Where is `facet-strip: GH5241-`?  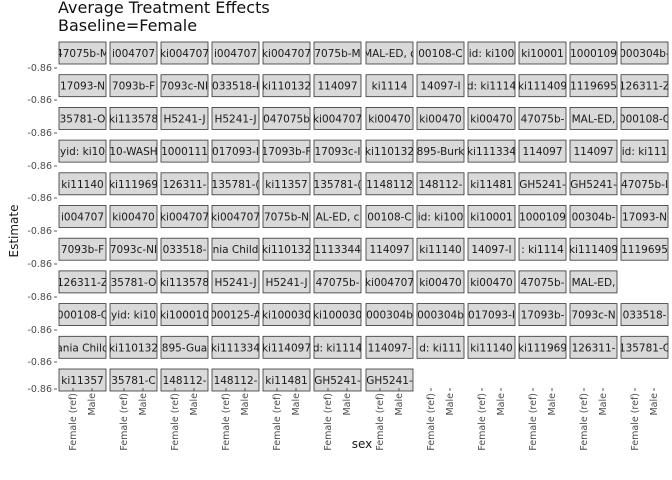 facet-strip: GH5241- is located at coordinates (542, 184).